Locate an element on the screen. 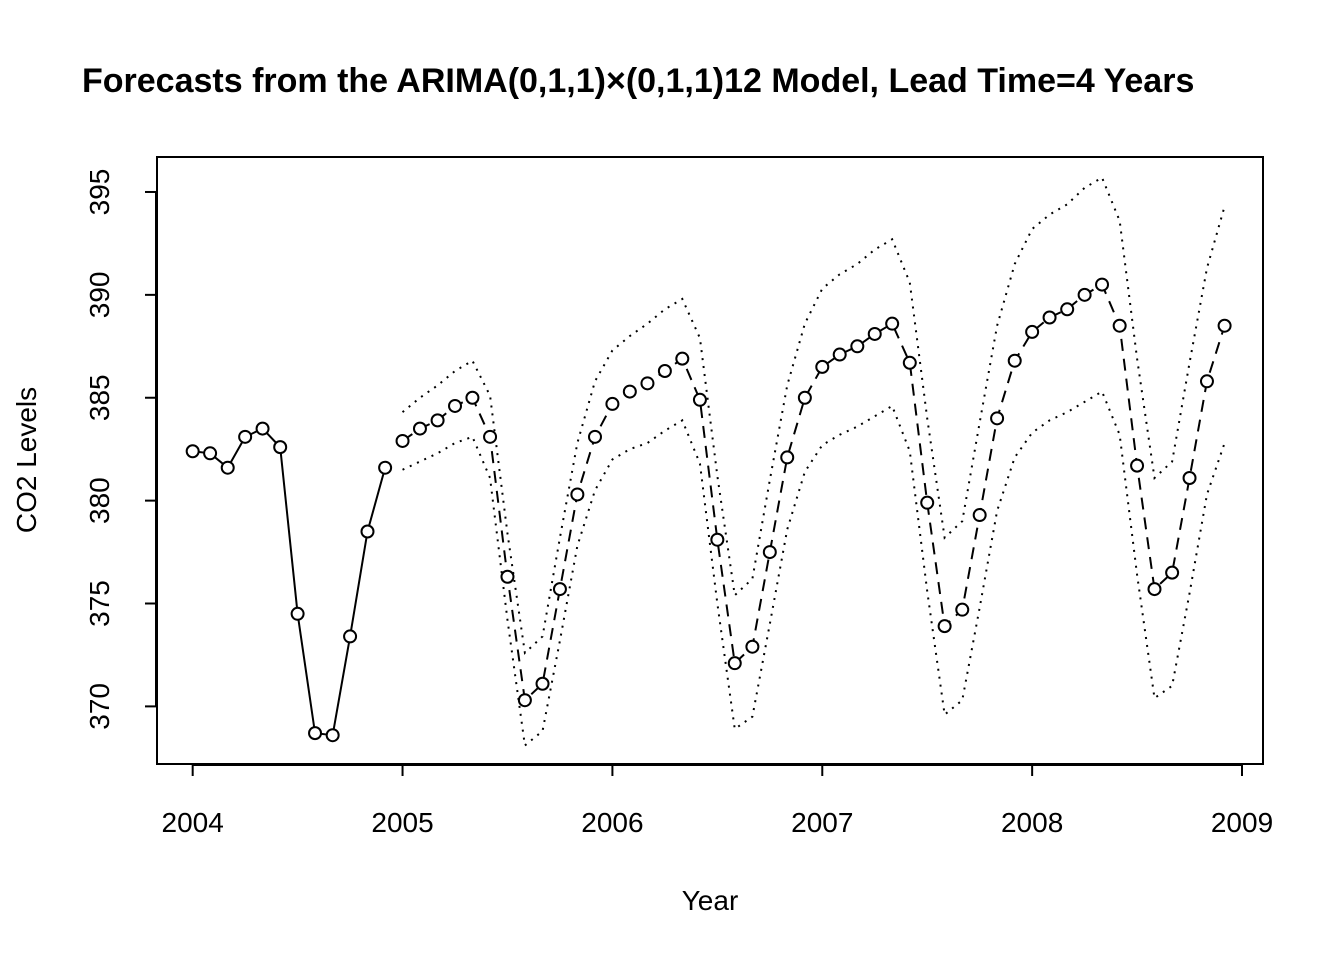 The width and height of the screenshot is (1344, 960). x-tick-label: 2009 is located at coordinates (1242, 822).